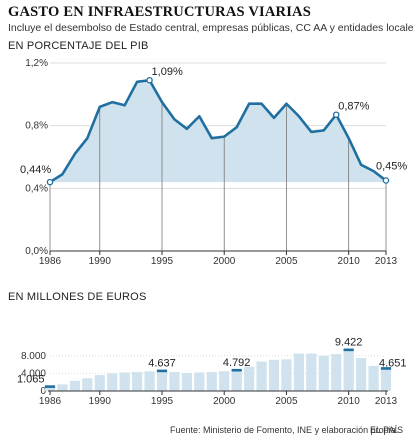 This screenshot has width=414, height=437. What do you see at coordinates (36, 251) in the screenshot?
I see `y-tick-label: 0,0%` at bounding box center [36, 251].